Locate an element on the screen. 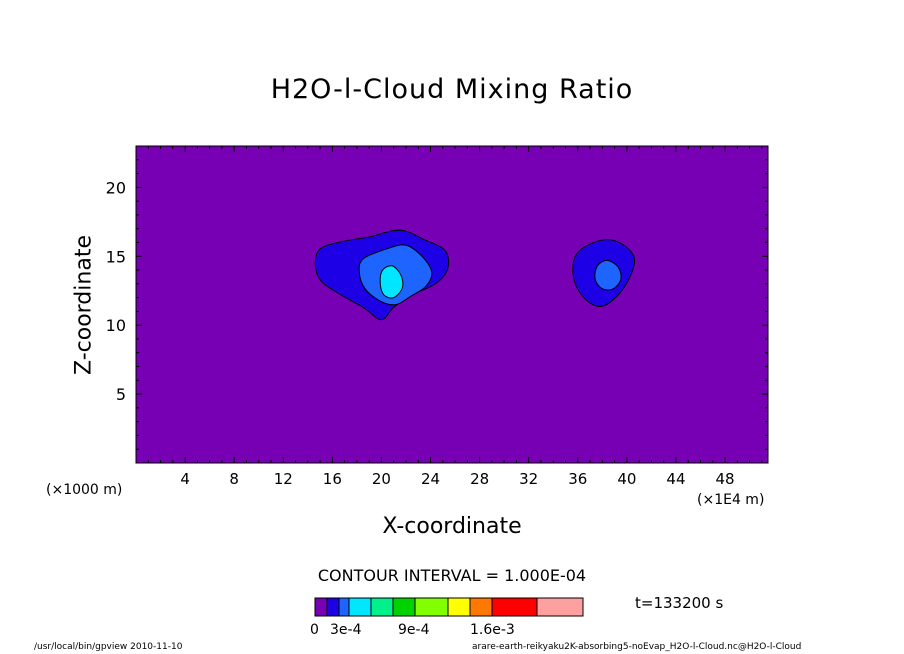  x-tick-label-32: 32 is located at coordinates (528, 479).